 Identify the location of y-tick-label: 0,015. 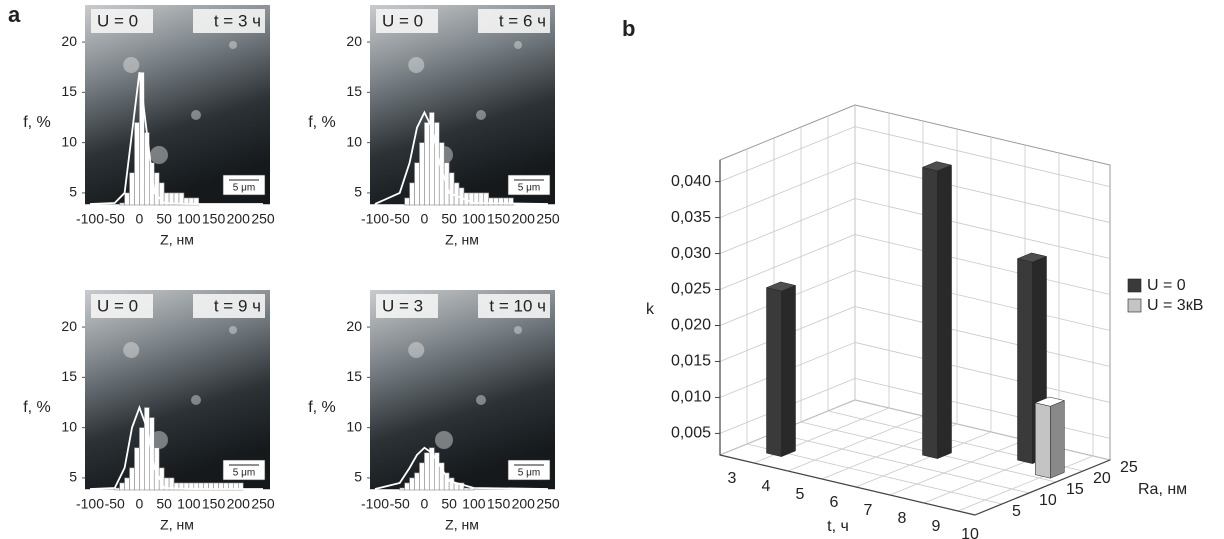
(691, 361).